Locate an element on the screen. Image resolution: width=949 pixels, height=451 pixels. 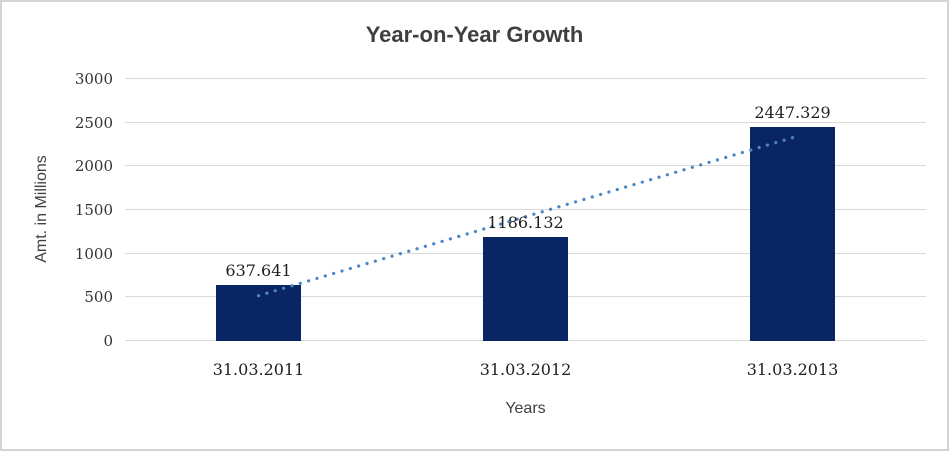
y-axis-ticks: 0 500 1000 1500 2000 2500 3000 is located at coordinates (56, 210).